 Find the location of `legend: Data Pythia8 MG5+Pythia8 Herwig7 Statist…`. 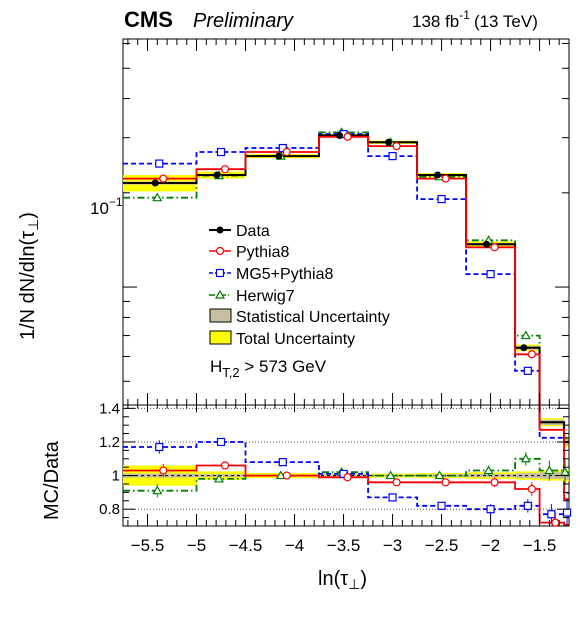

legend: Data Pythia8 MG5+Pythia8 Herwig7 Statist… is located at coordinates (299, 285).